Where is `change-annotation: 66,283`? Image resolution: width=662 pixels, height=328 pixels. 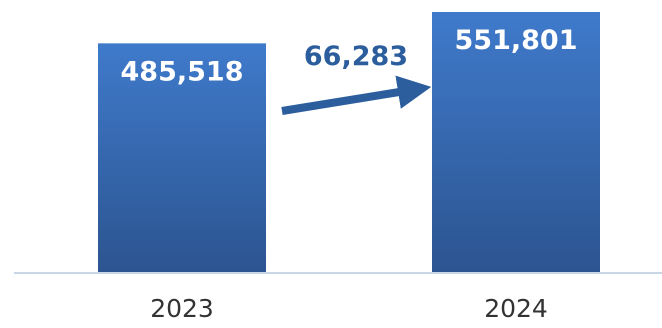 change-annotation: 66,283 is located at coordinates (356, 78).